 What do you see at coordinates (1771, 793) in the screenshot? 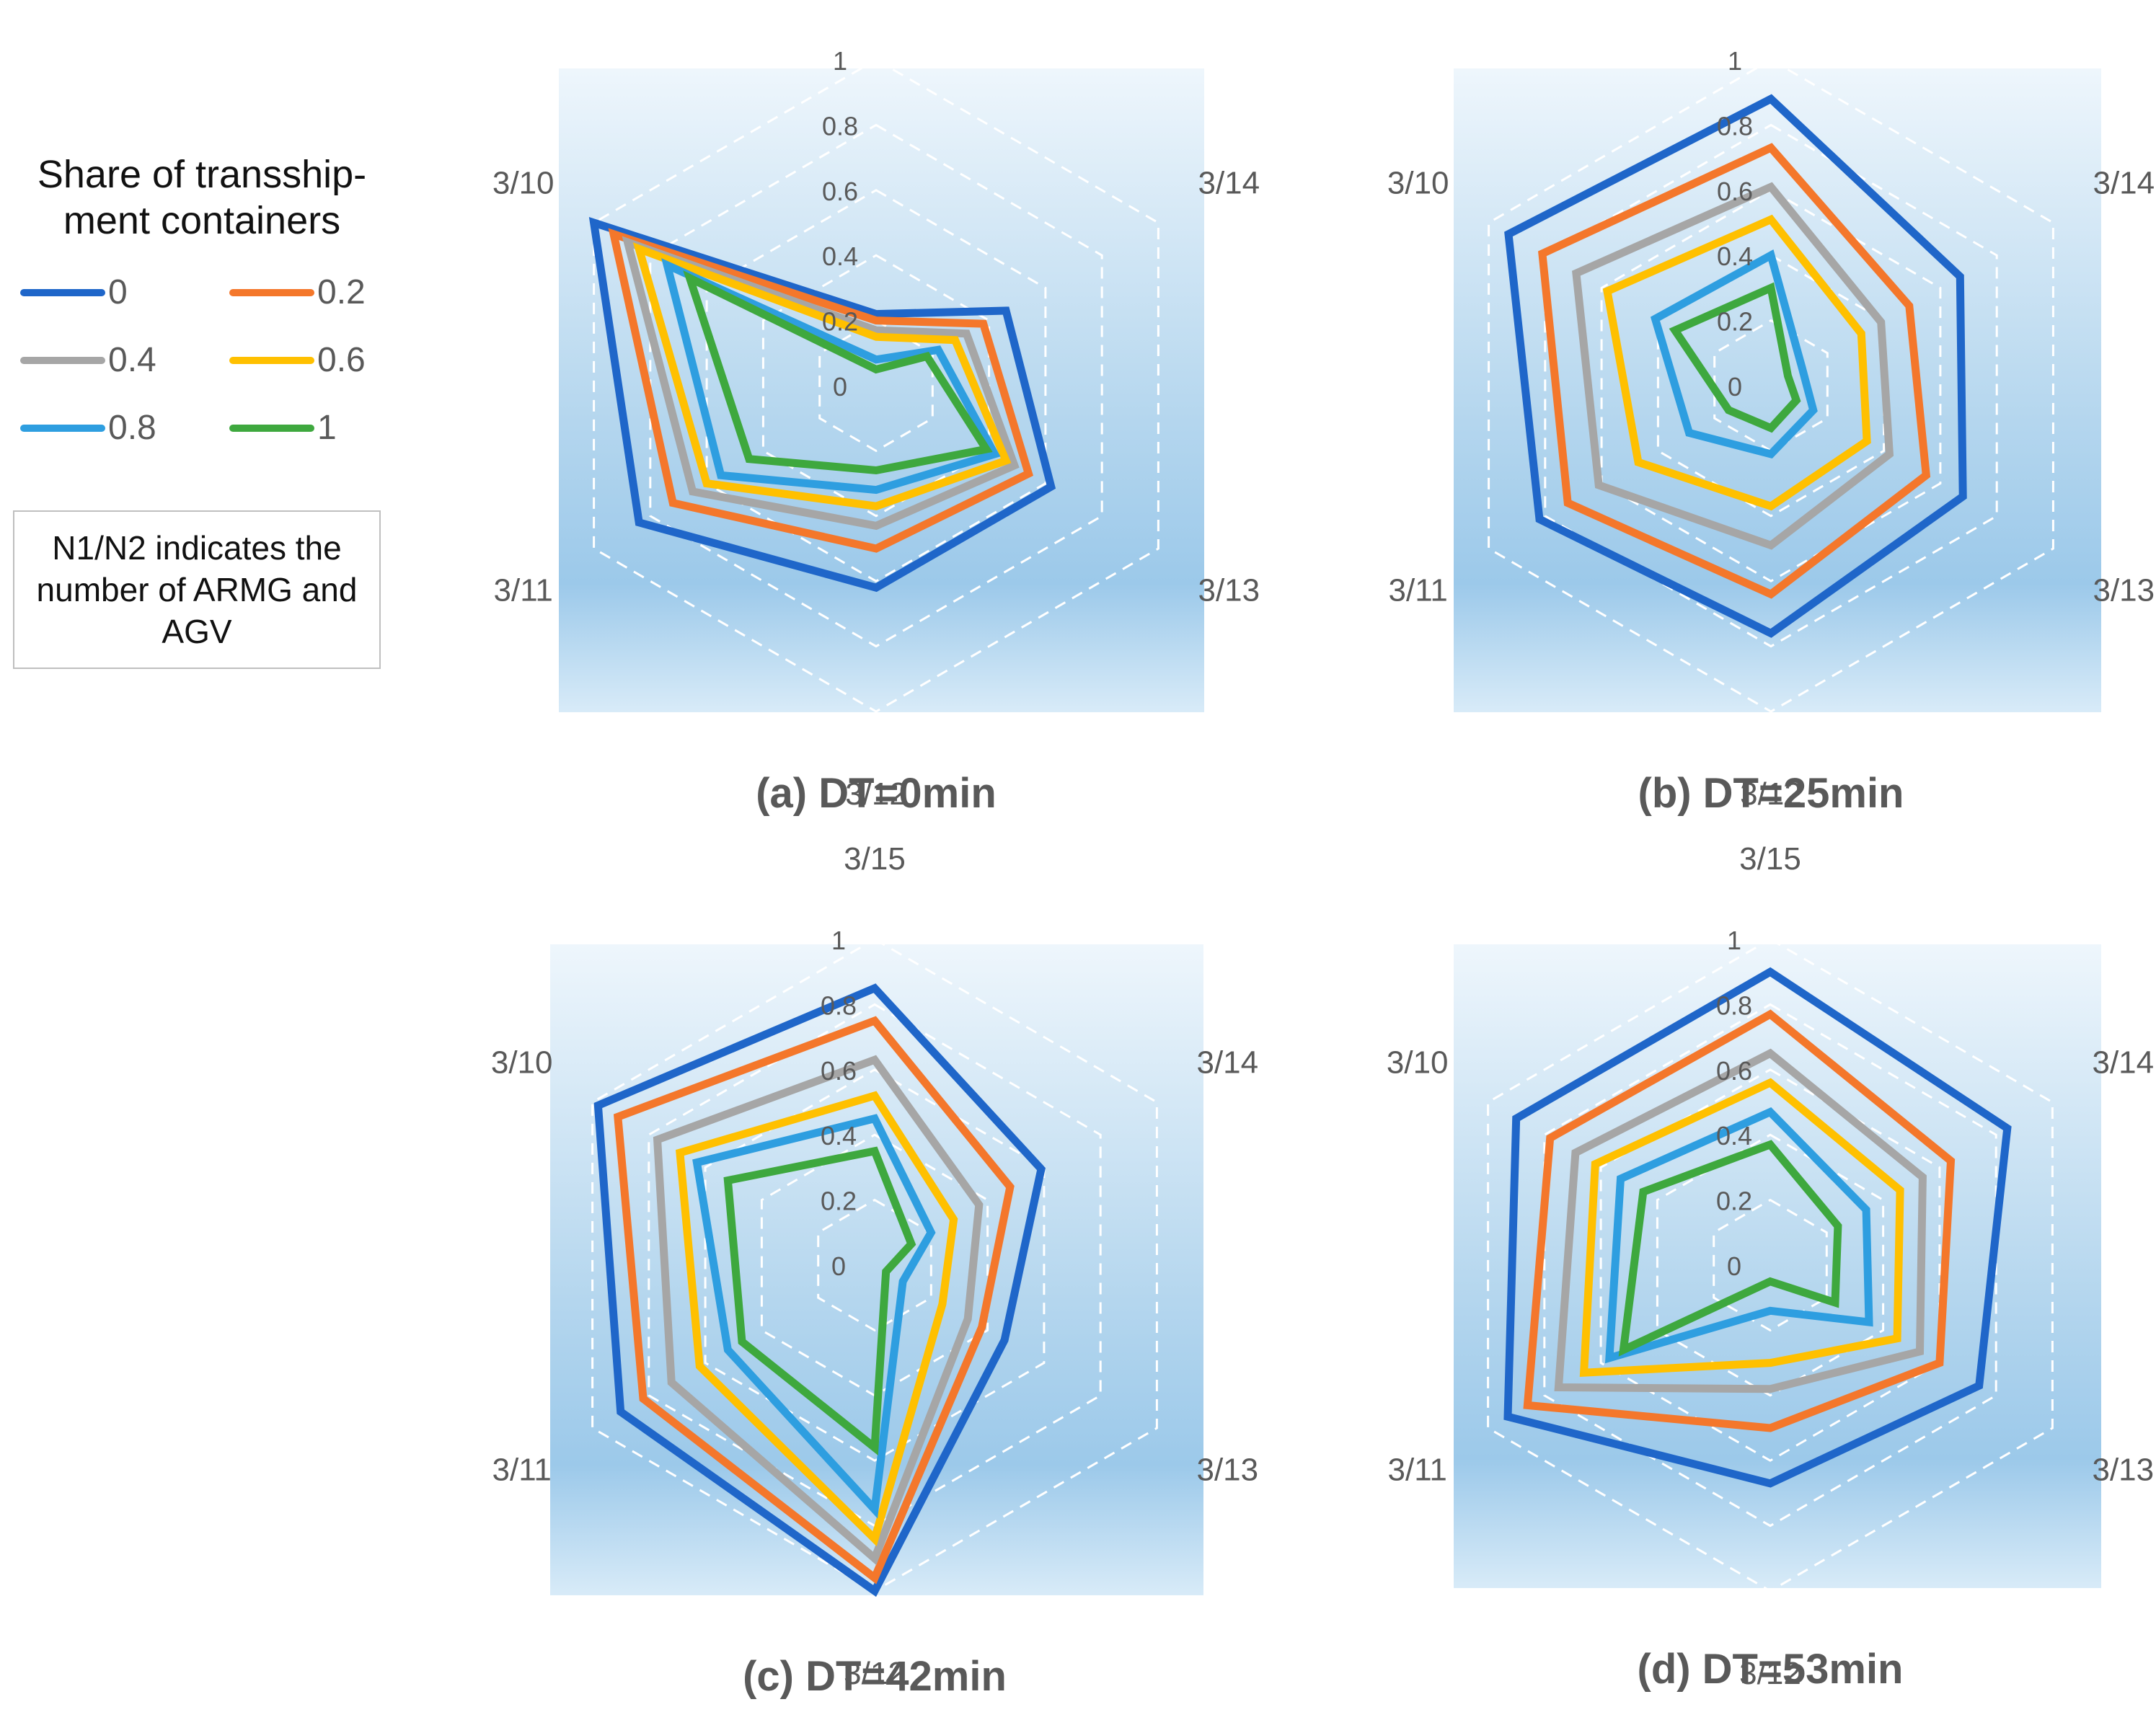
I see `chart-title: (b) DT=25min` at bounding box center [1771, 793].